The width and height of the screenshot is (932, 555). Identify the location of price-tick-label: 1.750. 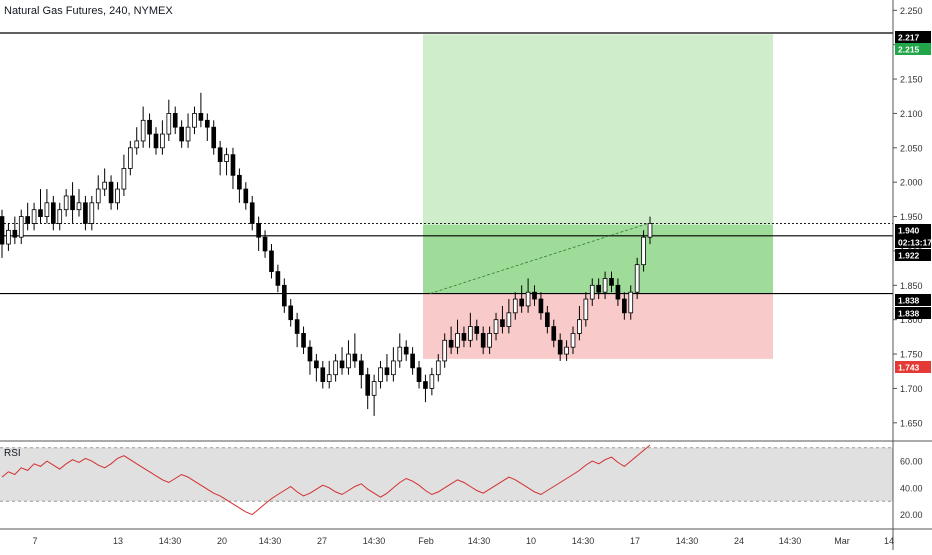
(911, 355).